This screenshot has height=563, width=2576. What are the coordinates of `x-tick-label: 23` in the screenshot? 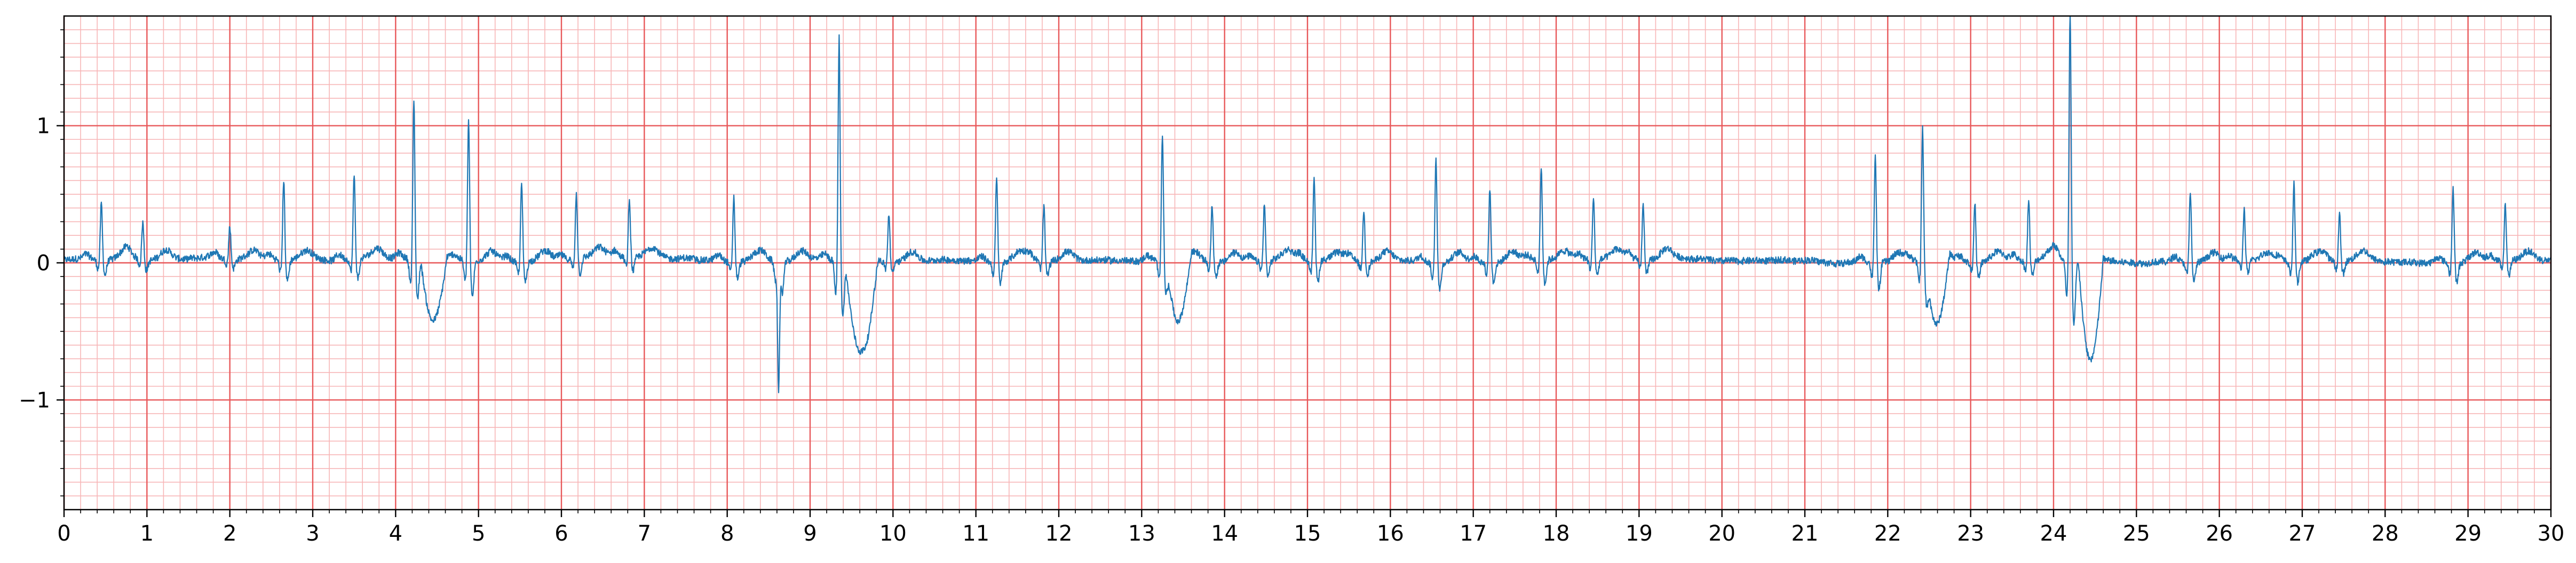 It's located at (1970, 533).